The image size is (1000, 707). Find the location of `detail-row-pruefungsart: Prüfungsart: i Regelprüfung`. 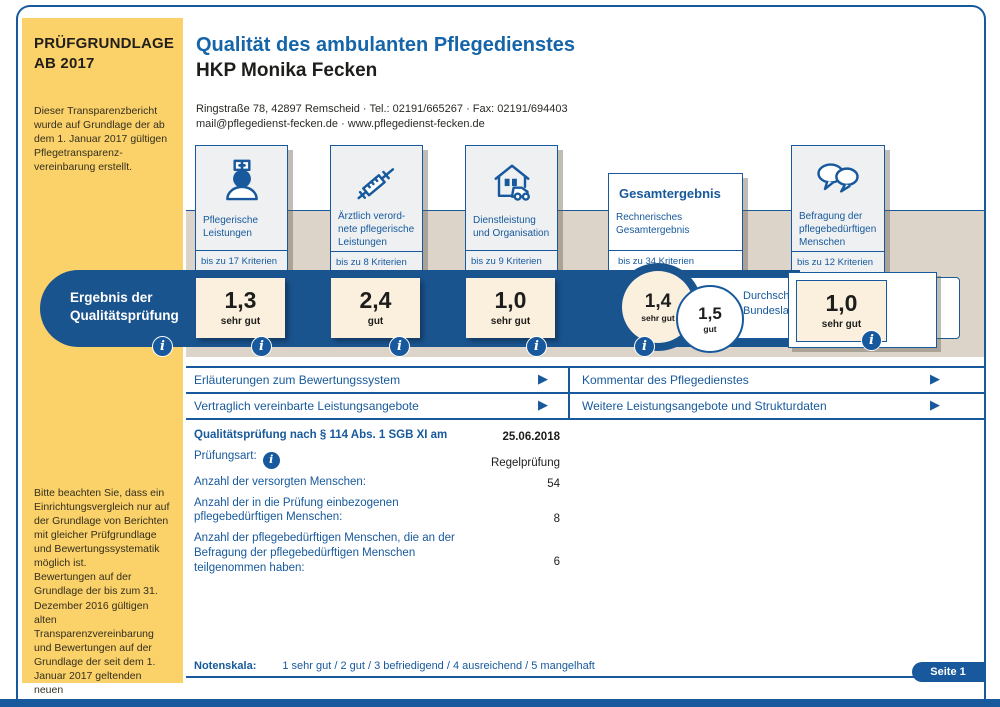

detail-row-pruefungsart: Prüfungsart: i Regelprüfung is located at coordinates (377, 459).